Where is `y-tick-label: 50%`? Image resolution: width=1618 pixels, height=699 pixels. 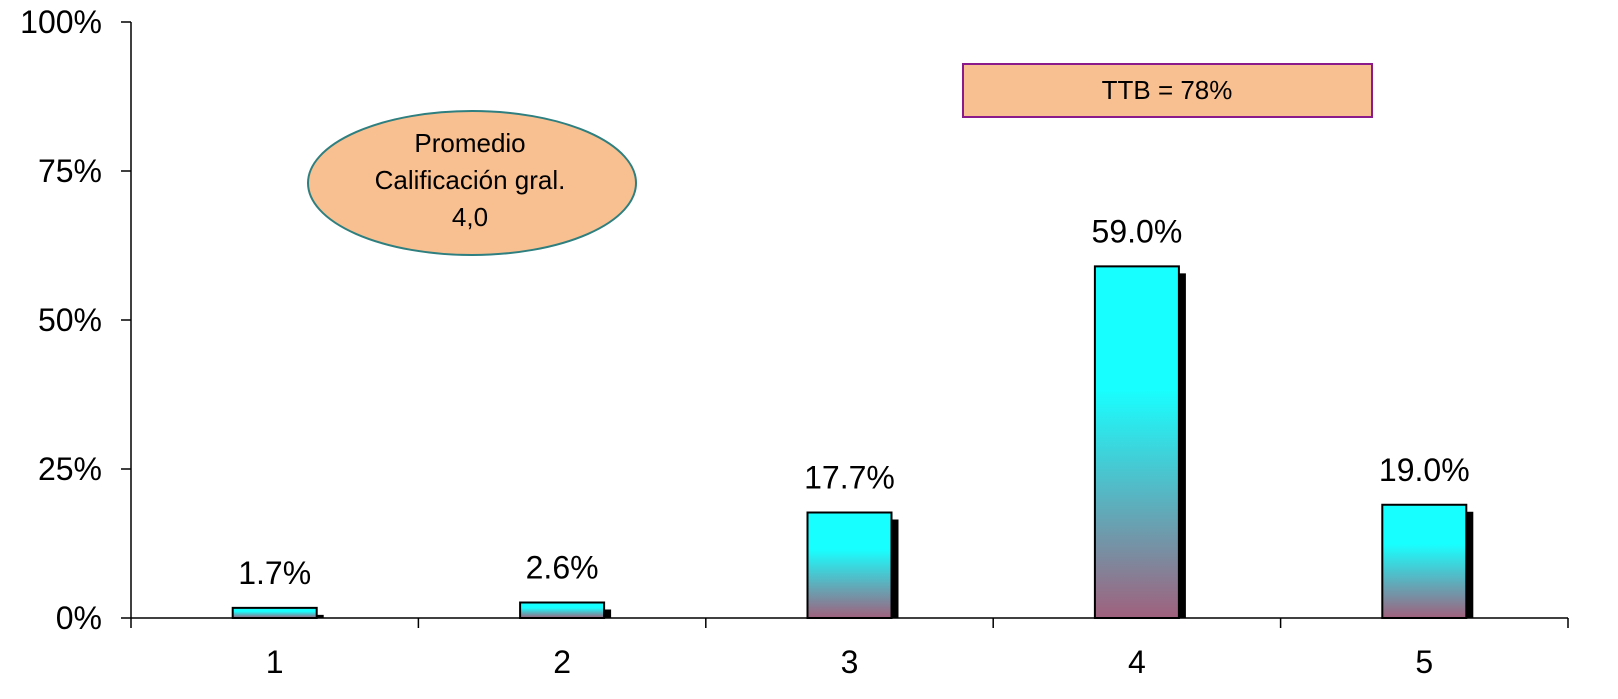
y-tick-label: 50% is located at coordinates (70, 320).